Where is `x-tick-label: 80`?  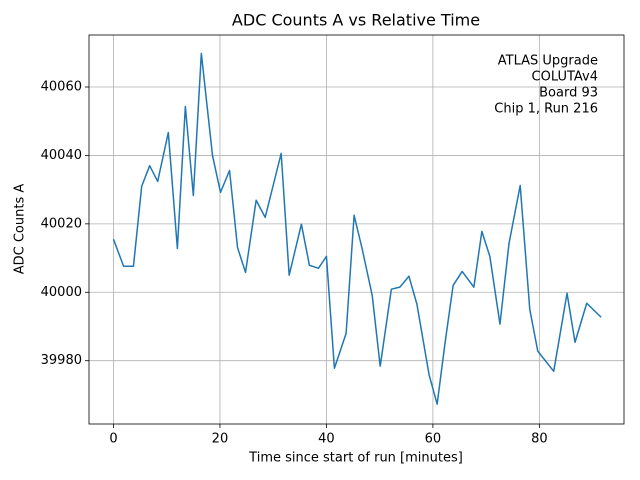 x-tick-label: 80 is located at coordinates (539, 439).